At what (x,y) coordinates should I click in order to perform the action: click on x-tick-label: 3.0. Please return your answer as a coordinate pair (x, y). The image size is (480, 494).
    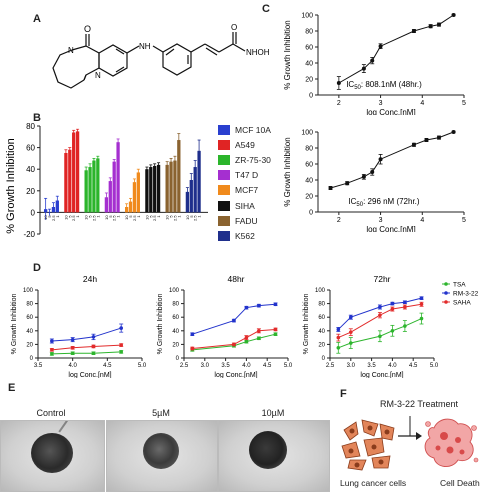
    Looking at the image, I should click on (205, 366).